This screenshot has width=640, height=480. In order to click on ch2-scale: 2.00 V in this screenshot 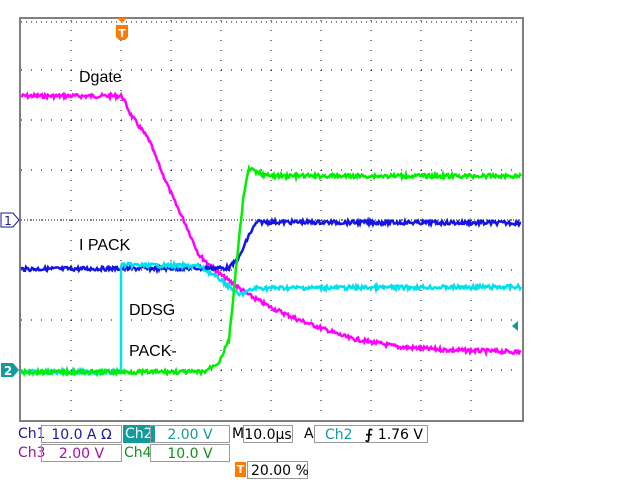, I will do `click(190, 434)`.